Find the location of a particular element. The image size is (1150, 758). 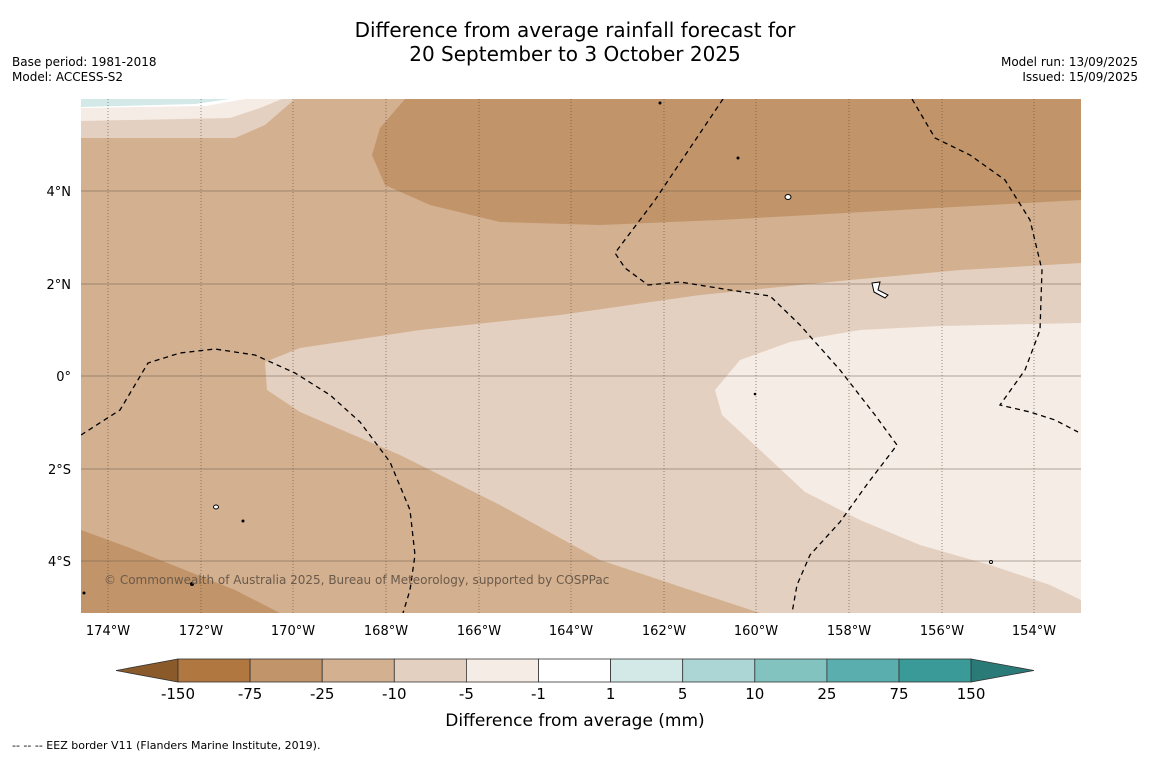

longitude-label: 172°W is located at coordinates (201, 631).